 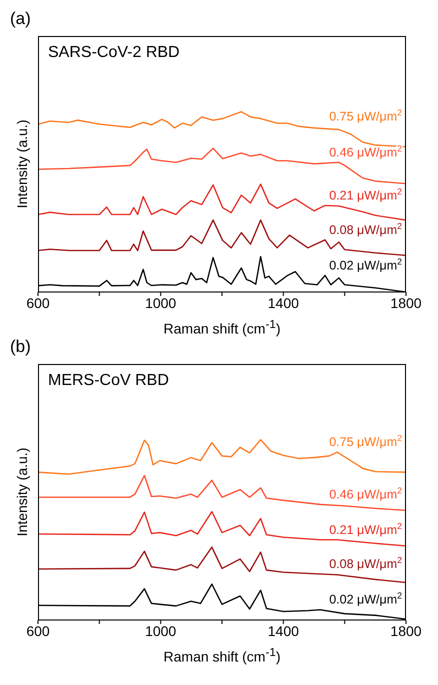 I want to click on chart-subtitle: MERS-CoV RBD, so click(x=108, y=381).